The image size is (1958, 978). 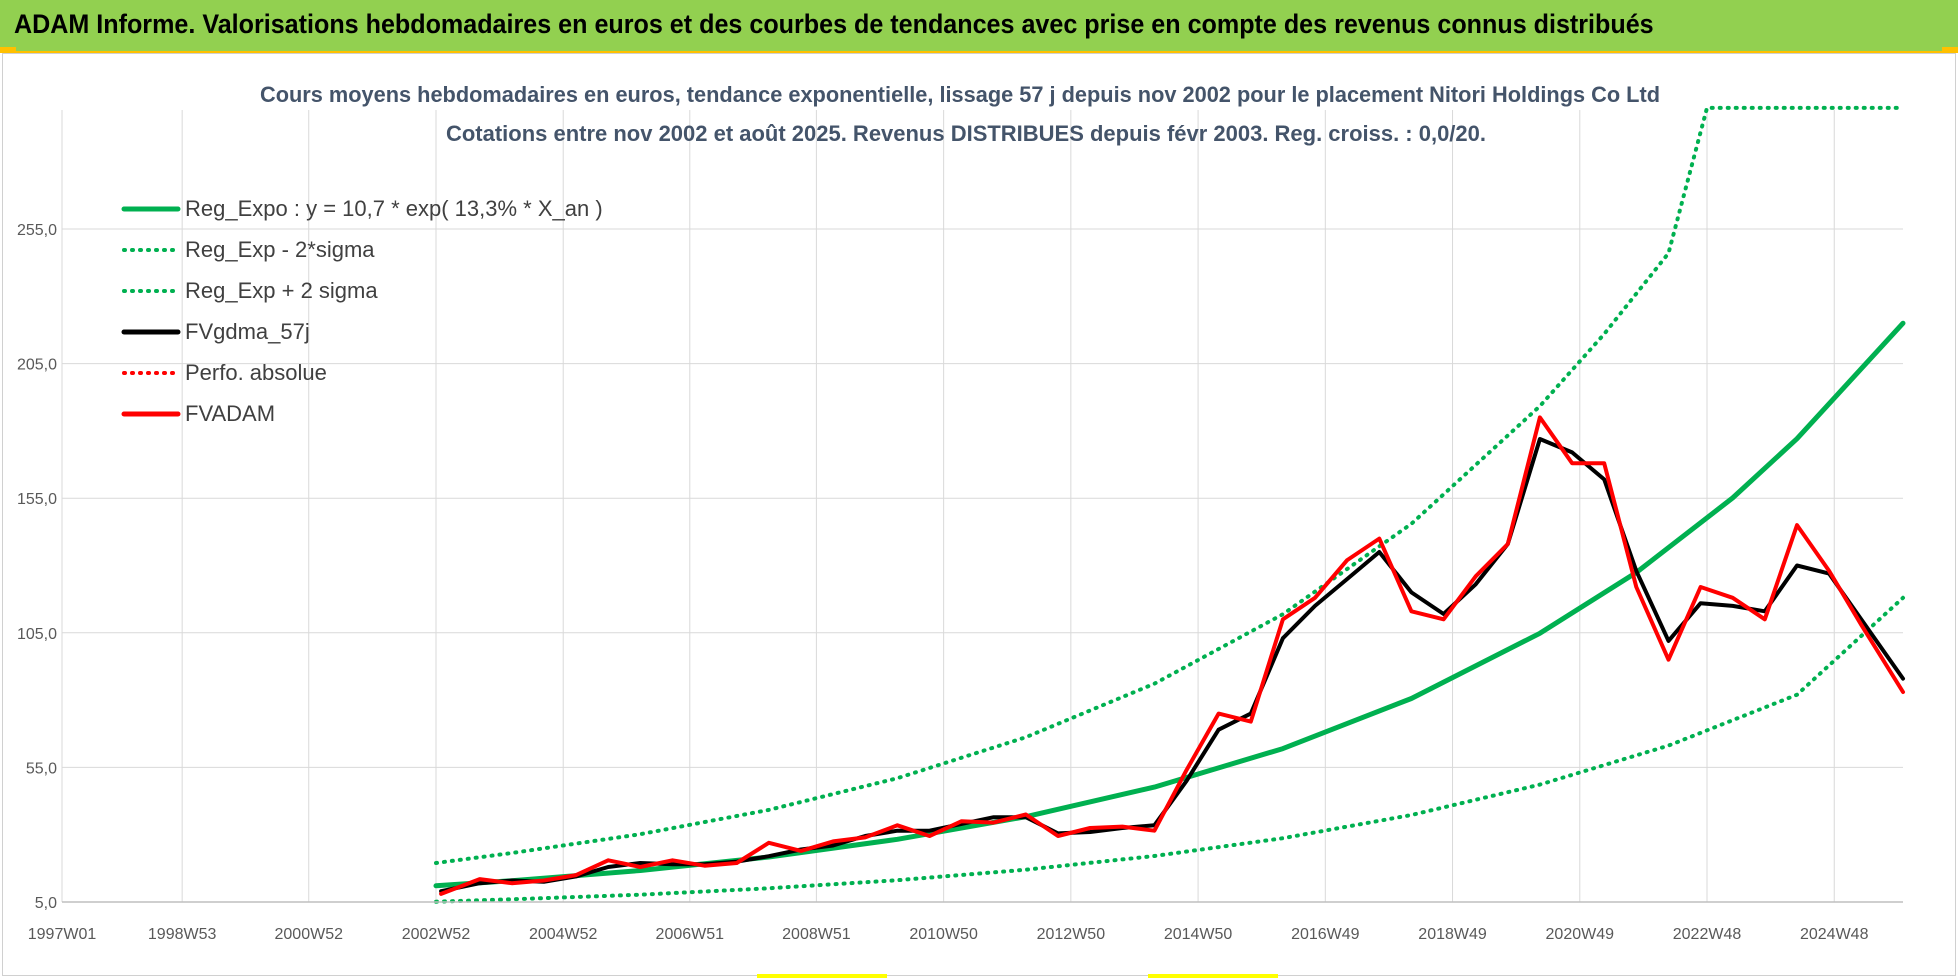 What do you see at coordinates (37, 230) in the screenshot?
I see `y-tick-label: 255,0` at bounding box center [37, 230].